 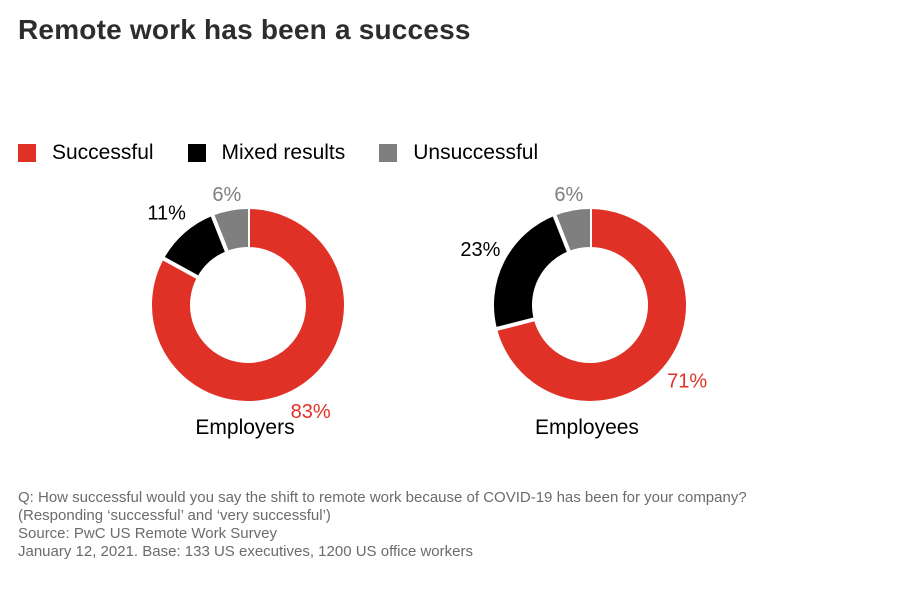 What do you see at coordinates (103, 152) in the screenshot?
I see `legend-label-successful: Successful` at bounding box center [103, 152].